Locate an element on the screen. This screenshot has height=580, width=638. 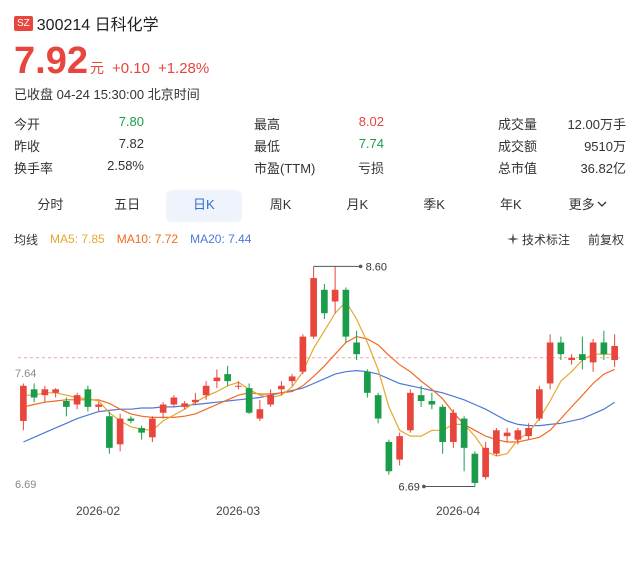
price-unit: 元 is located at coordinates (96, 68).